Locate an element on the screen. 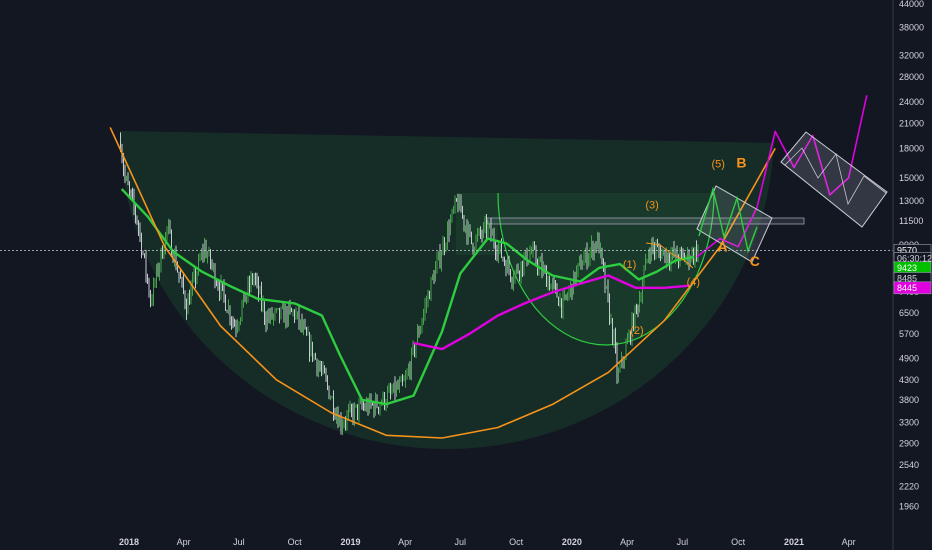  price-tag-label: 8485 is located at coordinates (907, 279).